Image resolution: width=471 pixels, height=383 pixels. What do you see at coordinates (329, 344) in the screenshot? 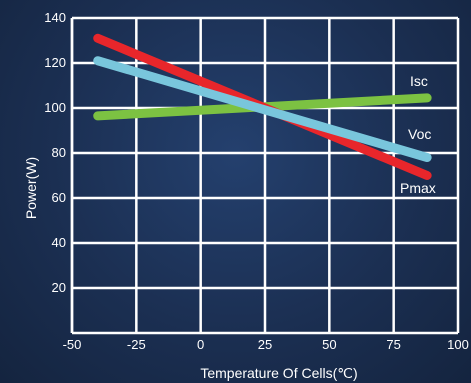
I see `x-tick-label: 50` at bounding box center [329, 344].